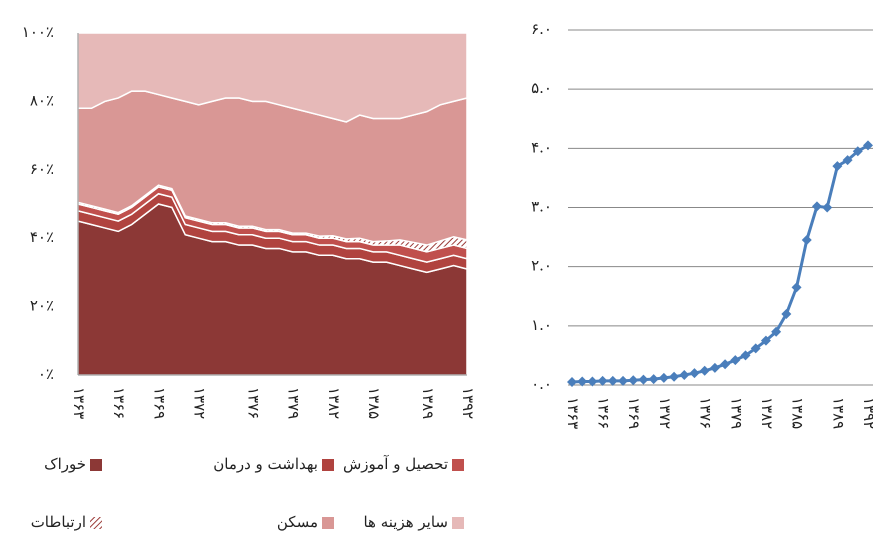  What do you see at coordinates (541, 207) in the screenshot?
I see `y-tick-label: ۳.۰` at bounding box center [541, 207].